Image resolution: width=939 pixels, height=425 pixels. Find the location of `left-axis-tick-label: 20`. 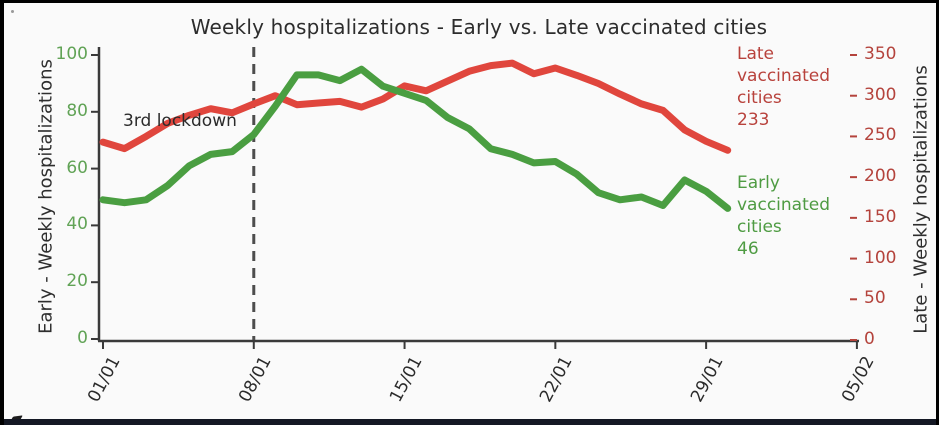

left-axis-tick-label: 20 is located at coordinates (77, 281).